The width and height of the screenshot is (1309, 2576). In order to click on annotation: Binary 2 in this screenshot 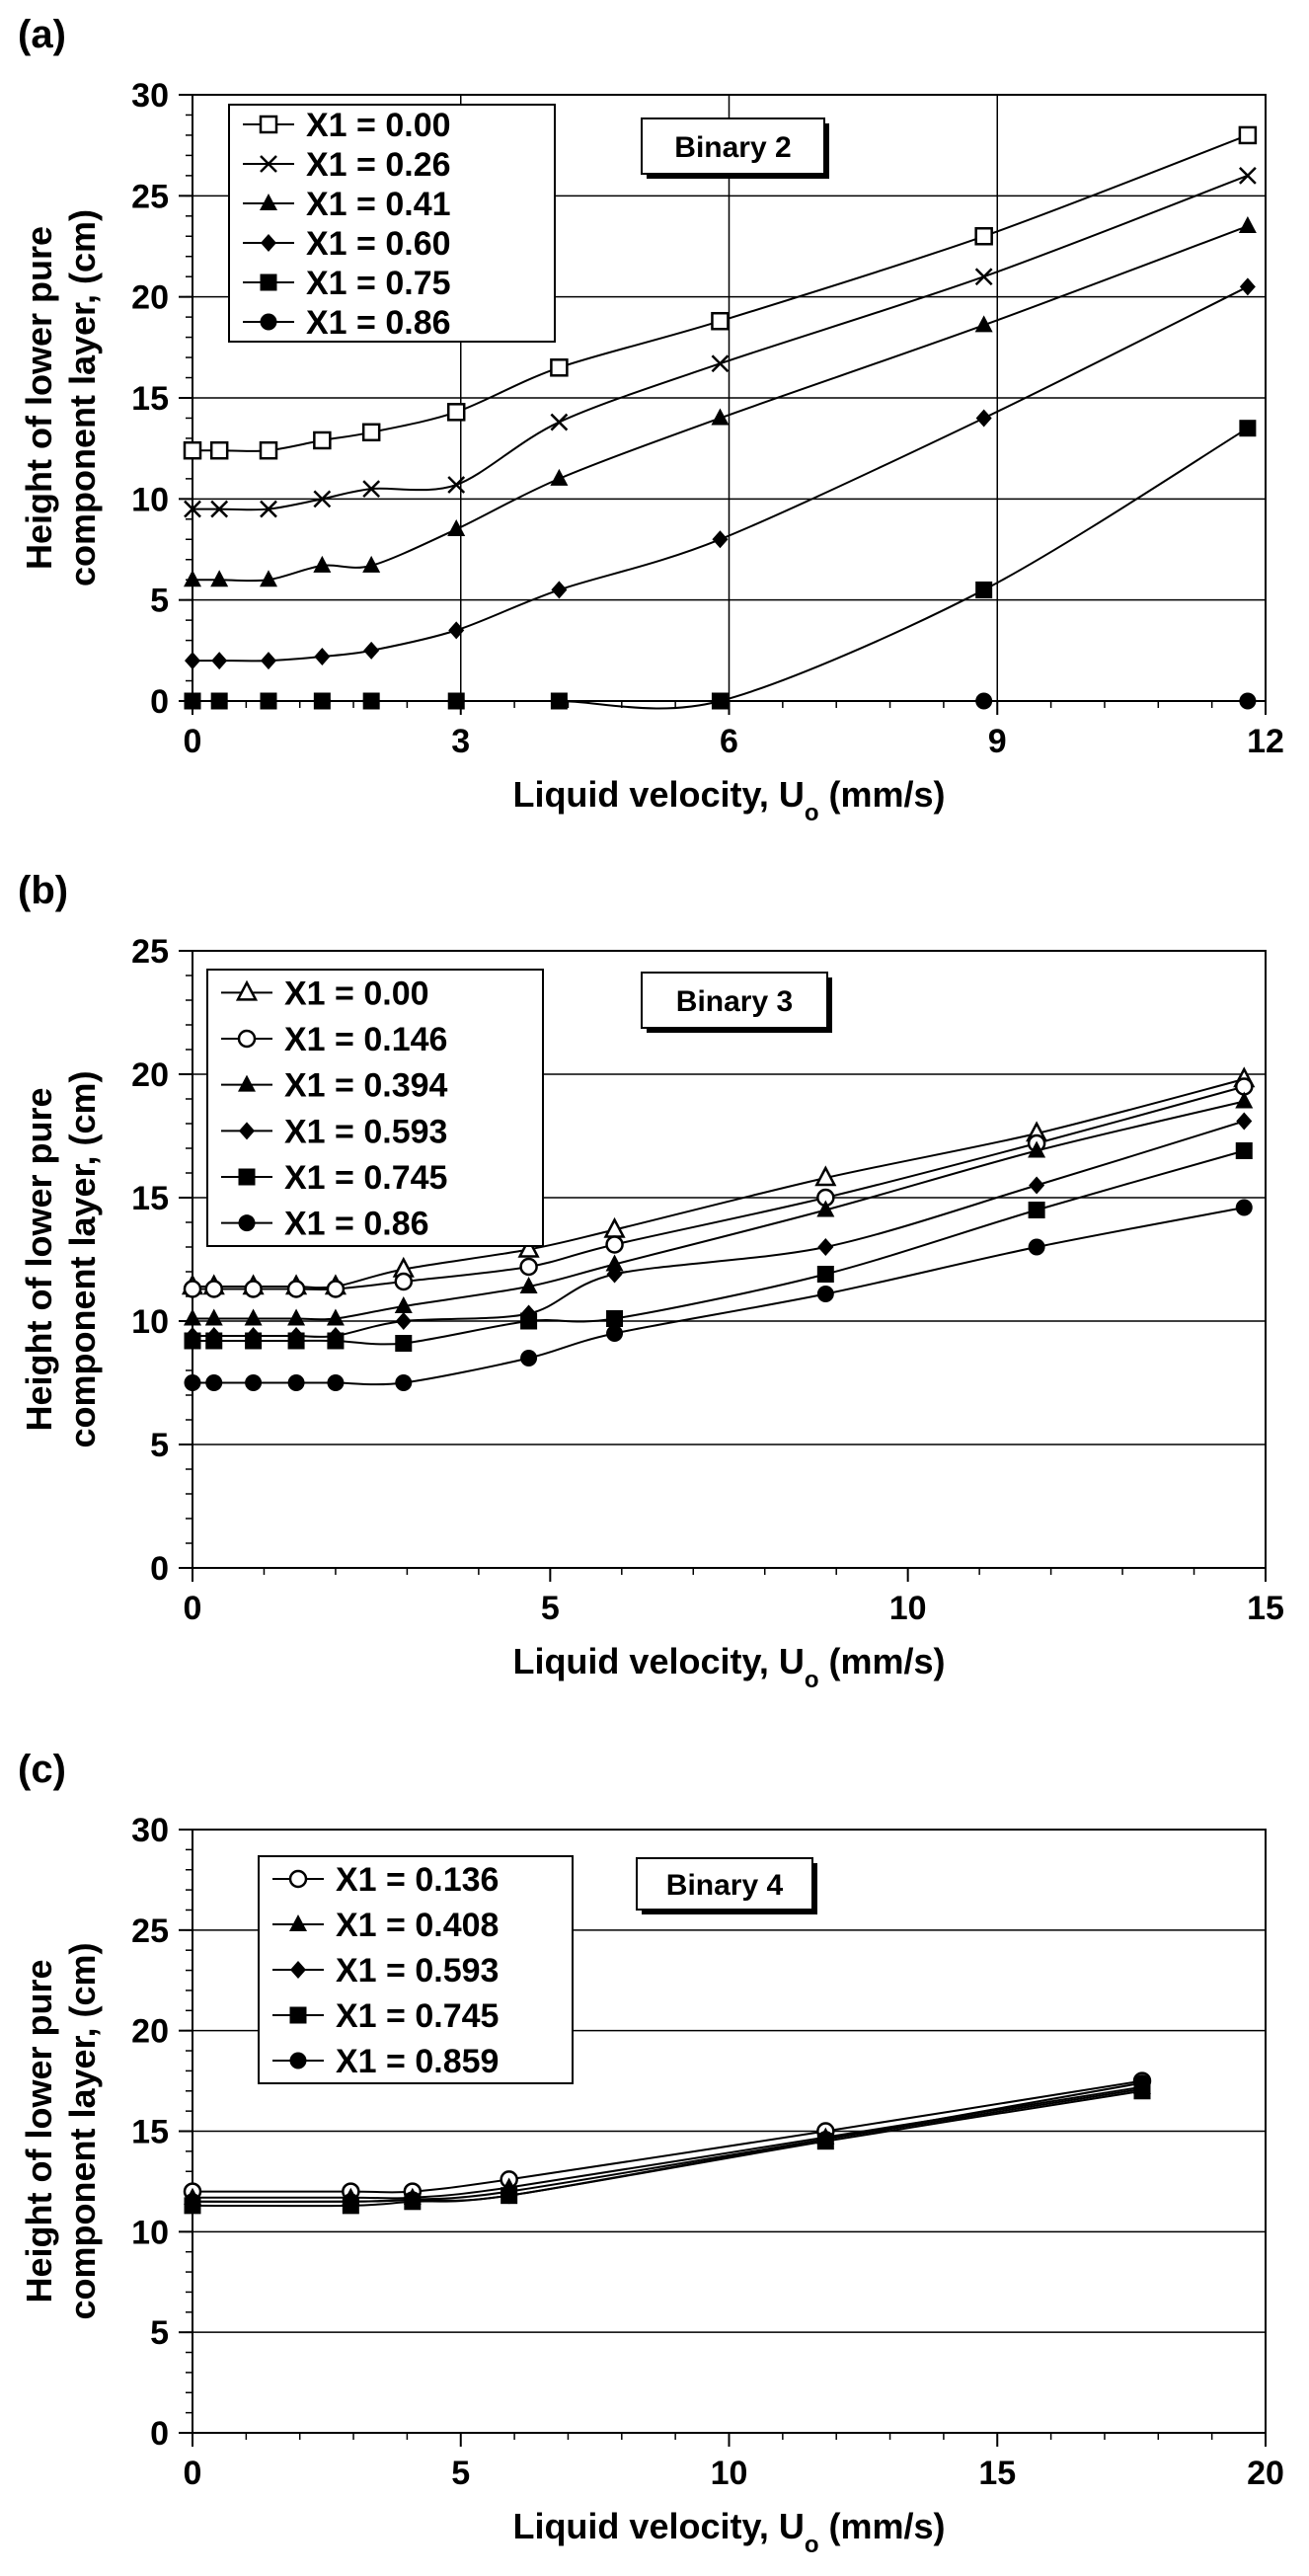, I will do `click(735, 148)`.